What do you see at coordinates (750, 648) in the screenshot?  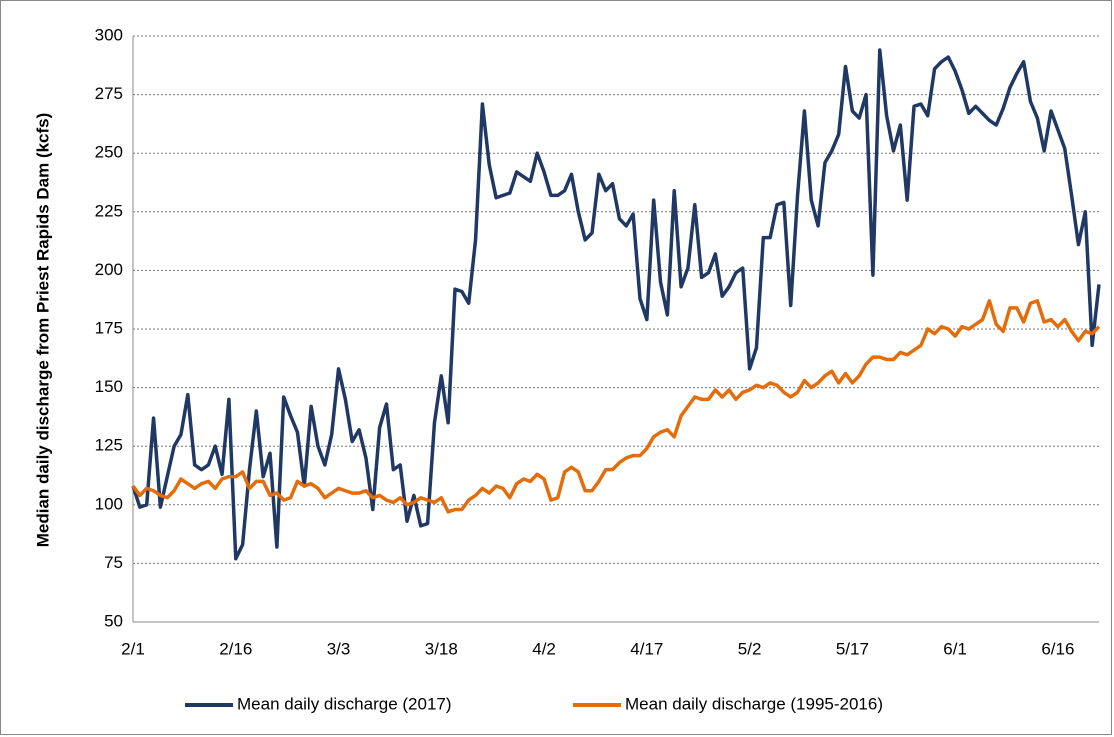 I see `x-tick-label: 5/2` at bounding box center [750, 648].